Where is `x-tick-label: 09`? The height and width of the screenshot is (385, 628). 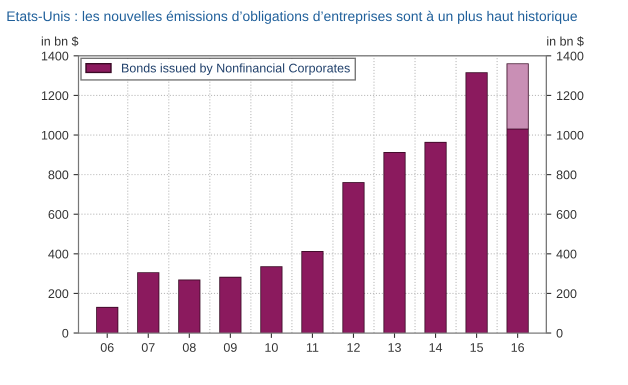 x-tick-label: 09 is located at coordinates (230, 347).